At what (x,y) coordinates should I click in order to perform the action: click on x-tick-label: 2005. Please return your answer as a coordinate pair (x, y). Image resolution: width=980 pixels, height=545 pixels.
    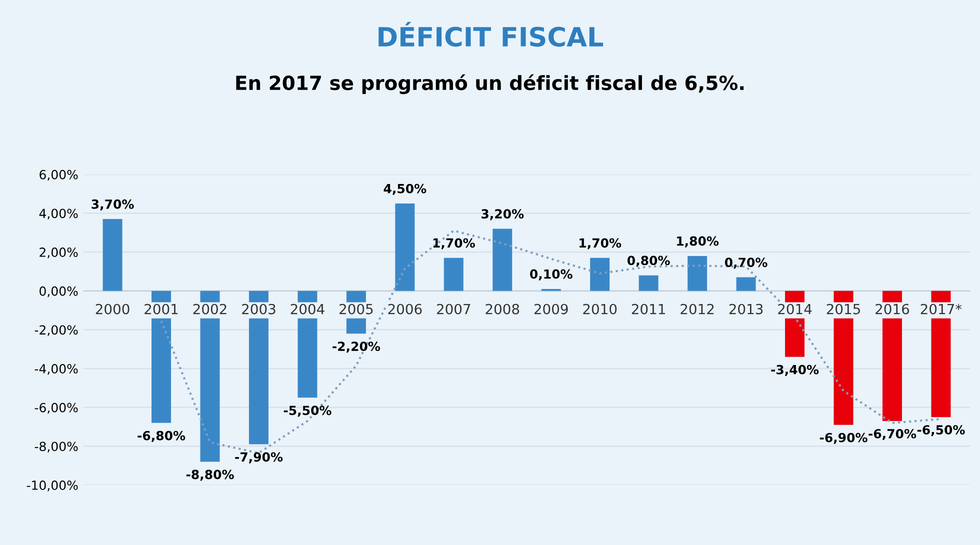
    Looking at the image, I should click on (356, 309).